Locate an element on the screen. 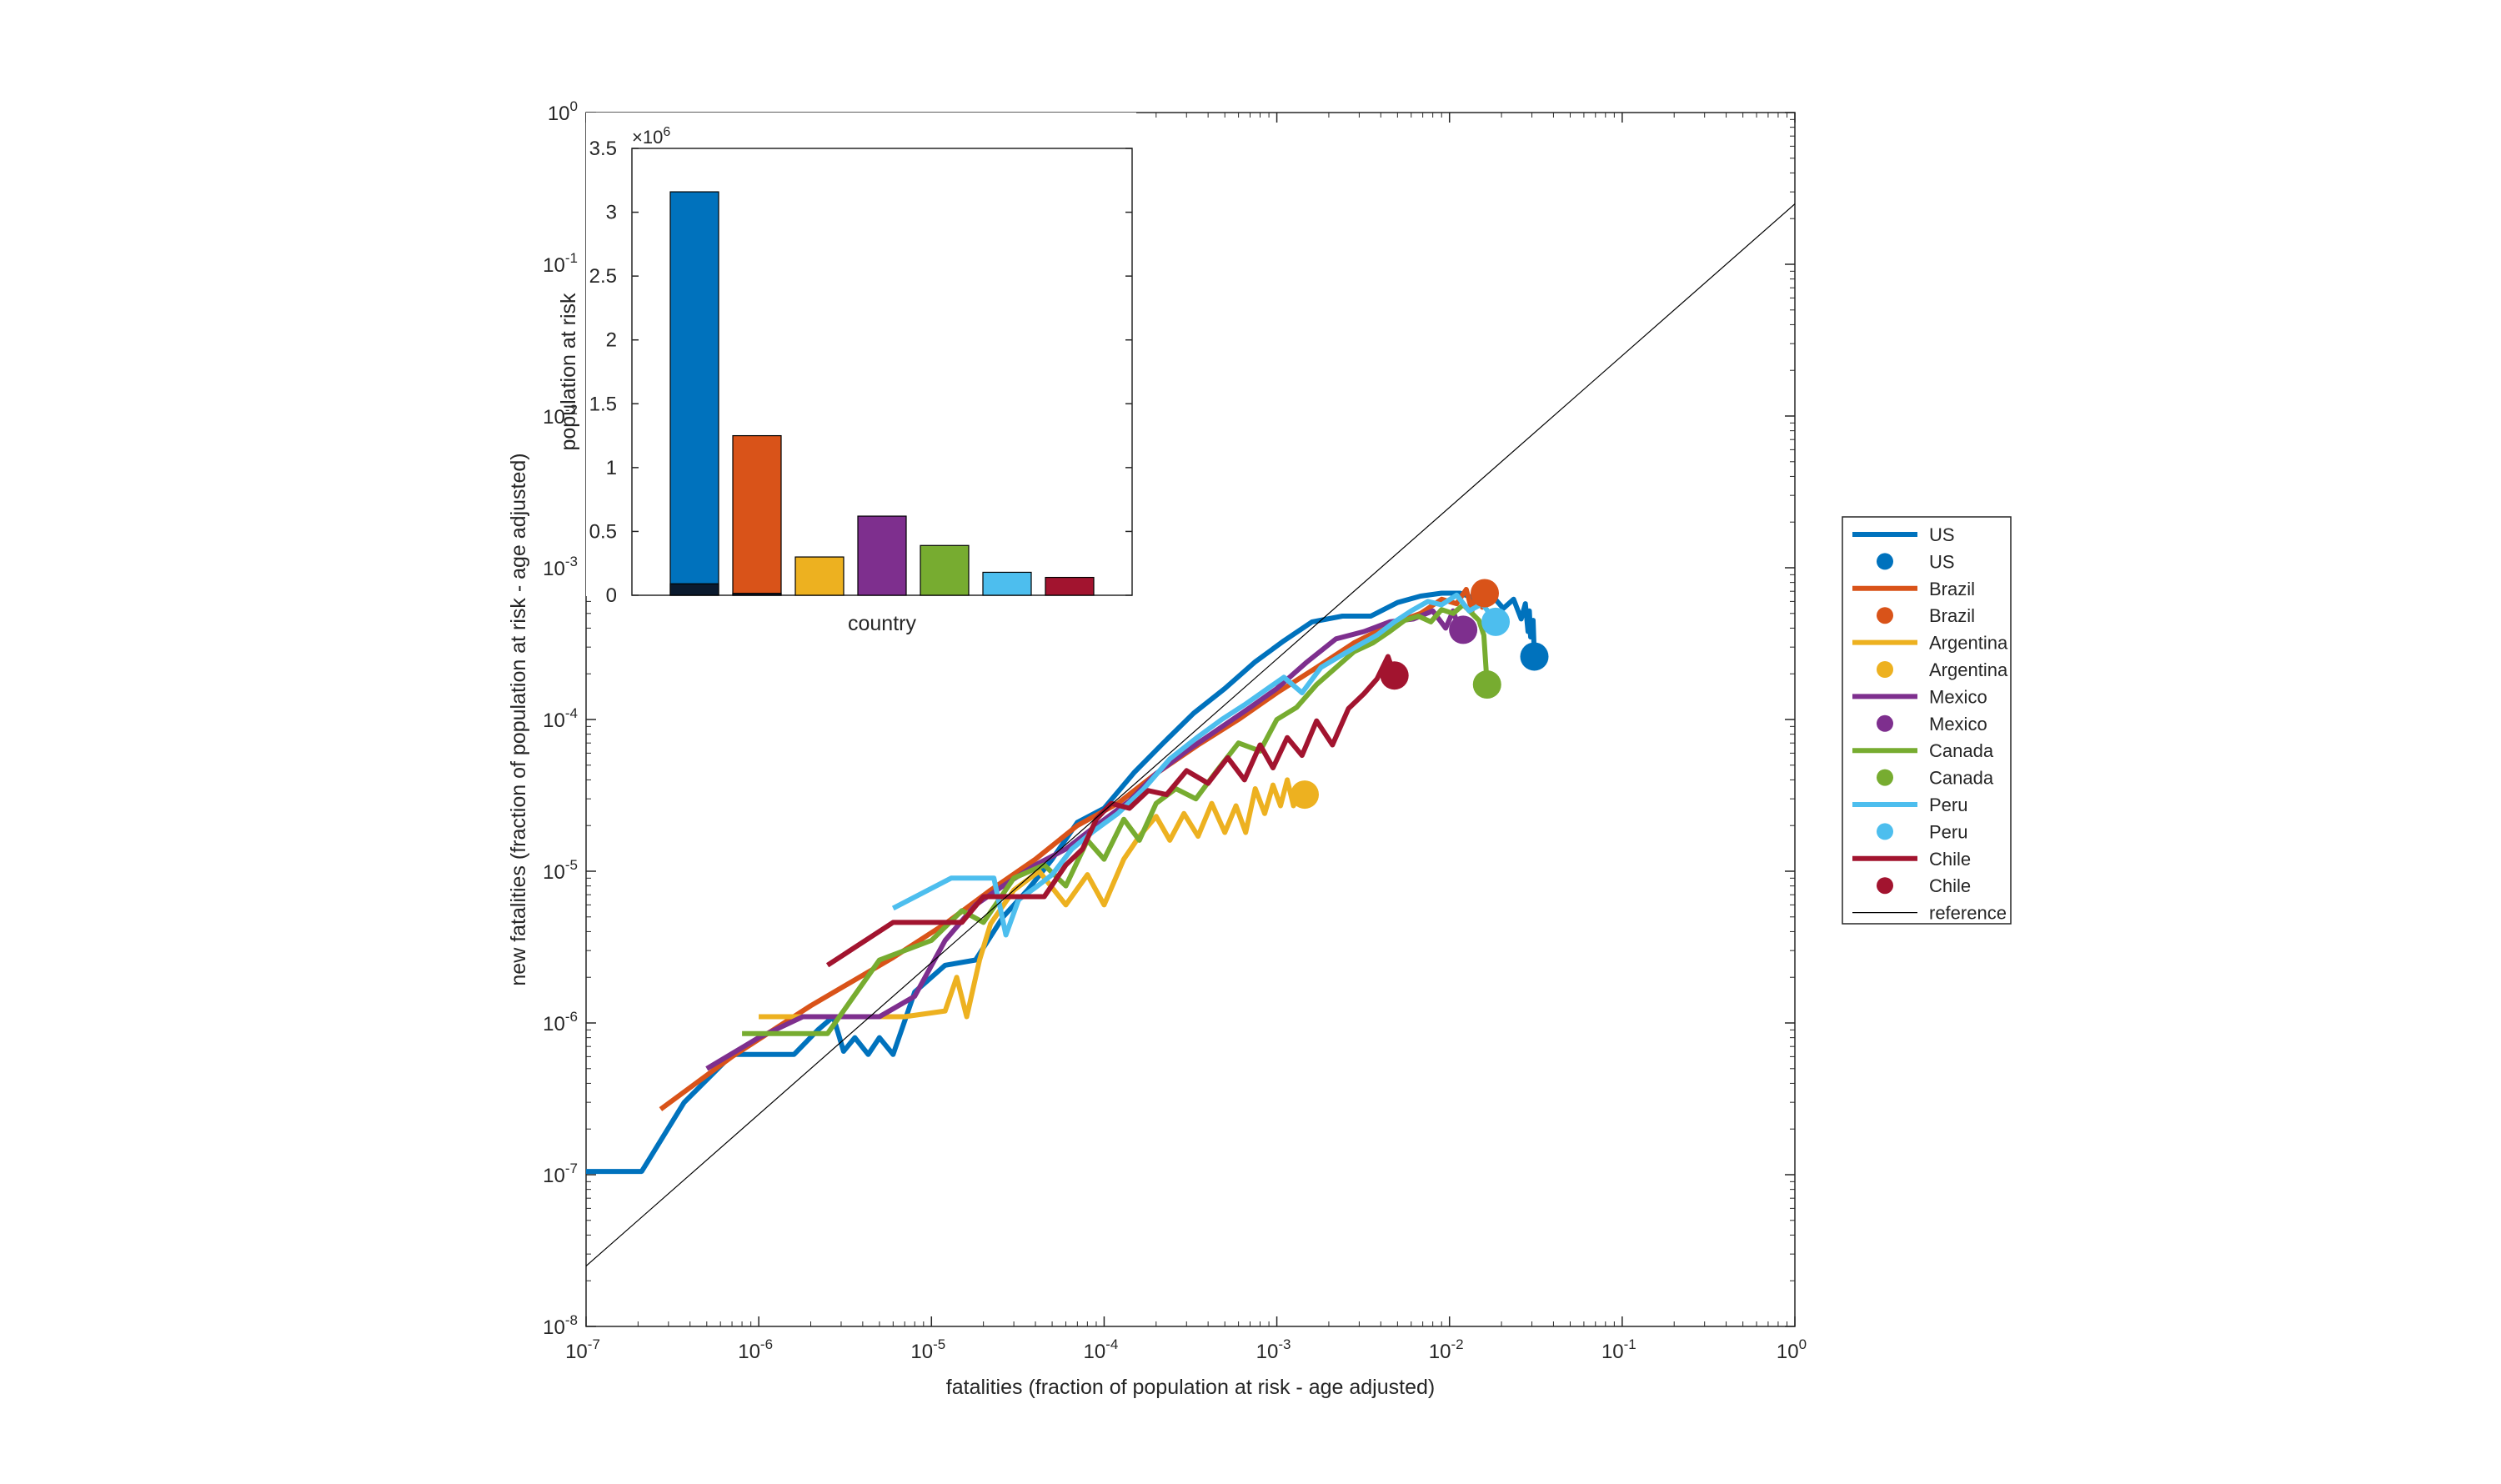 This screenshot has width=2501, height=1484. y-tick-label: 10⁻³ is located at coordinates (560, 567).